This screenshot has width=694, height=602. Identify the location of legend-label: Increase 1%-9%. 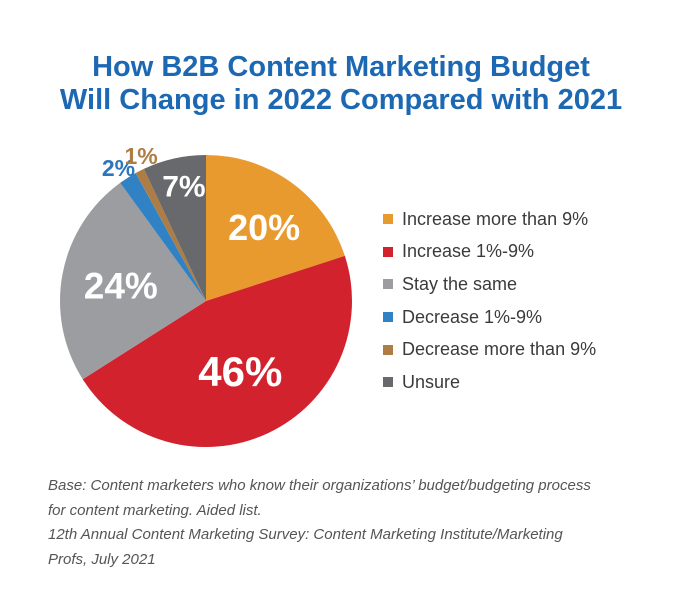
(468, 251).